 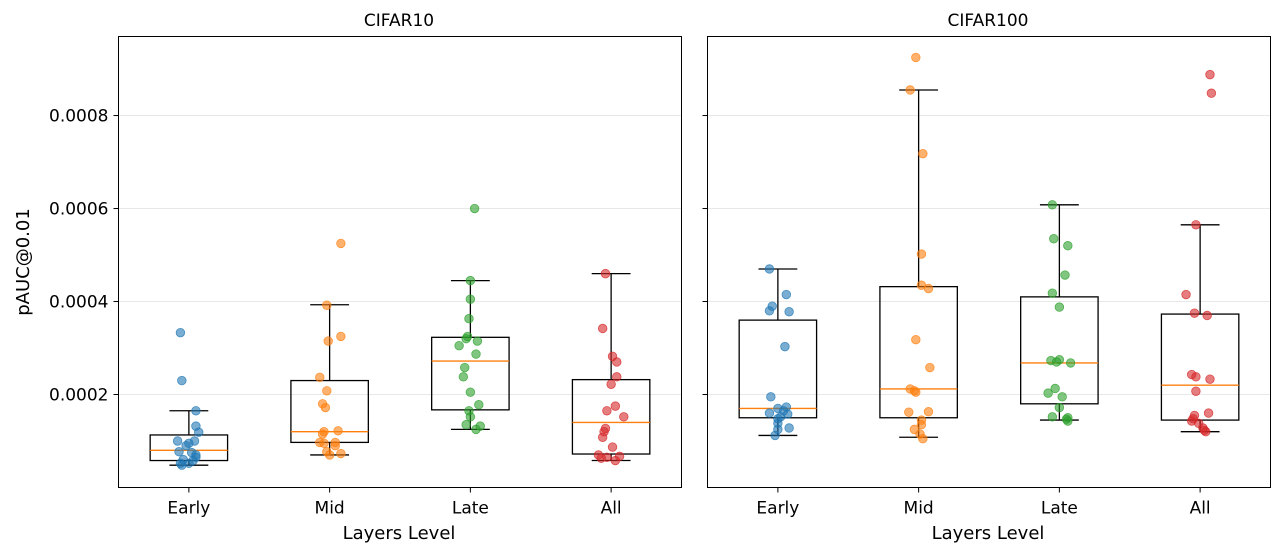 What do you see at coordinates (988, 533) in the screenshot?
I see `x-axis-label-cifar100: Layers Level` at bounding box center [988, 533].